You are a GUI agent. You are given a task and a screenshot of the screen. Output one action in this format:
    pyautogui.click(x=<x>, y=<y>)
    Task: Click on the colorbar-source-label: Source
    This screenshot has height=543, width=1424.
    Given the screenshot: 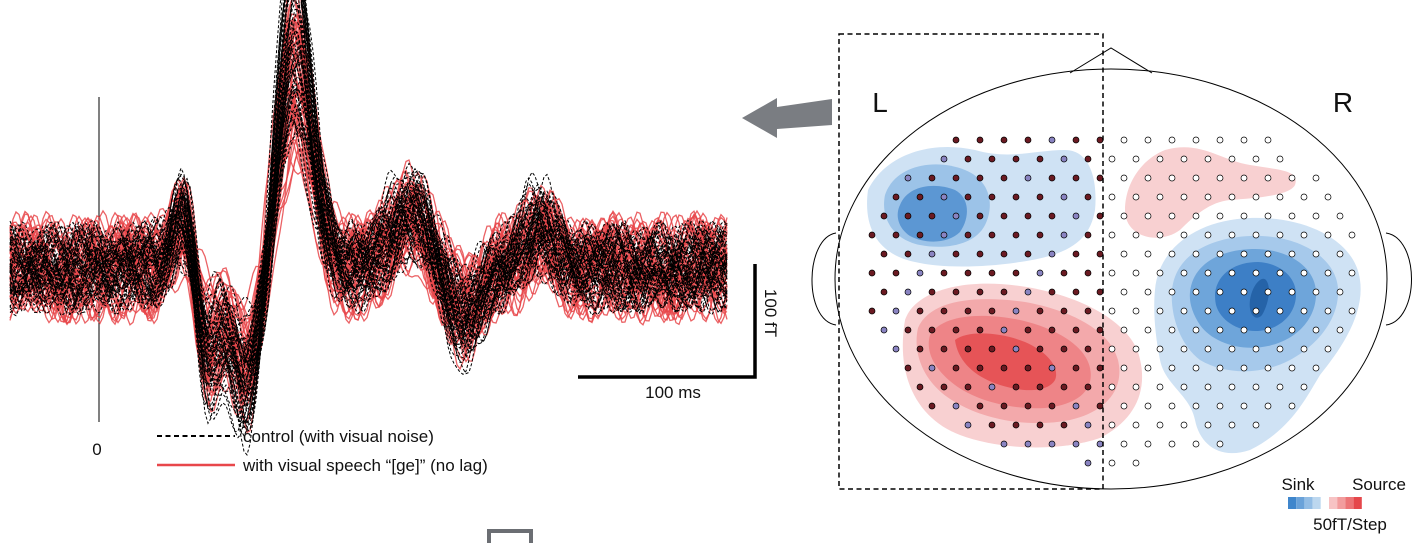 What is the action you would take?
    pyautogui.click(x=1379, y=484)
    